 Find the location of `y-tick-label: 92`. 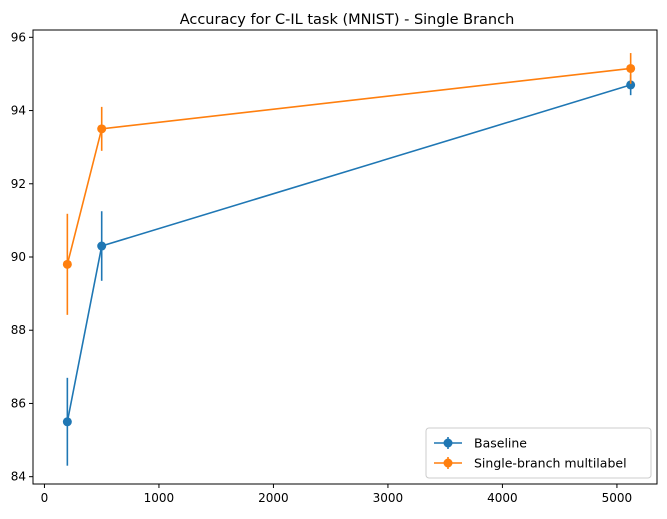

y-tick-label: 92 is located at coordinates (18, 184).